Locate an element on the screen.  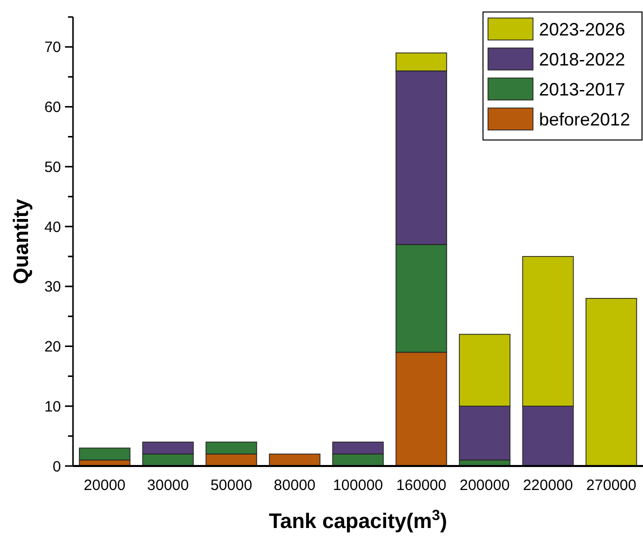
x-tick-label: 80000 is located at coordinates (295, 485).